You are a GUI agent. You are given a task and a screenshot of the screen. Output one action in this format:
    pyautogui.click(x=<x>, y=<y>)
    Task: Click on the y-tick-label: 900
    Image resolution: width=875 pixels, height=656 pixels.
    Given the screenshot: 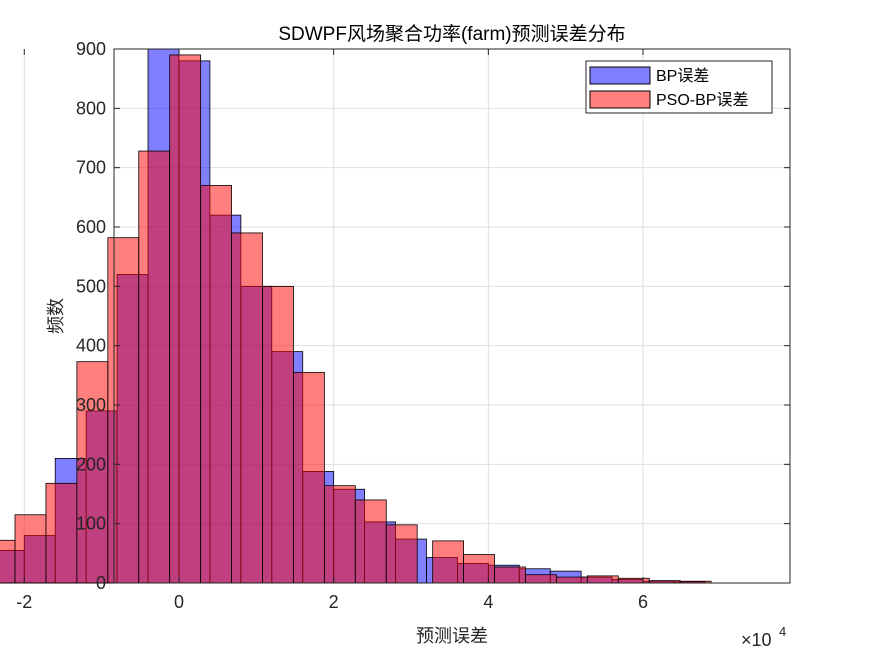 What is the action you would take?
    pyautogui.click(x=91, y=49)
    